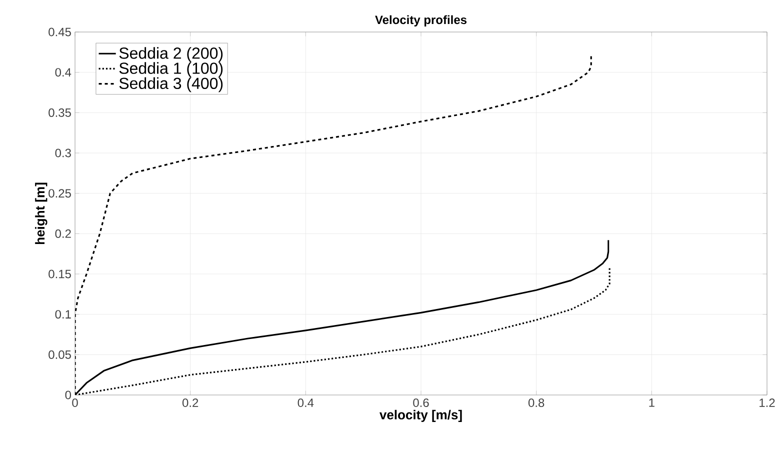 This screenshot has height=452, width=782. What do you see at coordinates (41, 213) in the screenshot?
I see `y-axis-title: height [m]` at bounding box center [41, 213].